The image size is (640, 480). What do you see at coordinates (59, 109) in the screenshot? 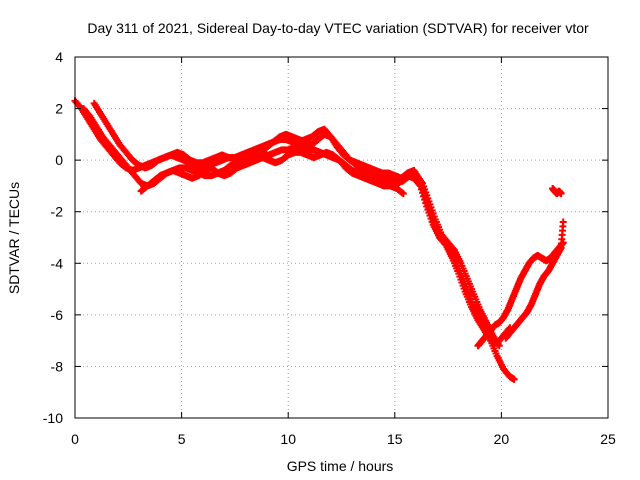
I see `y-tick-label: 2` at bounding box center [59, 109].